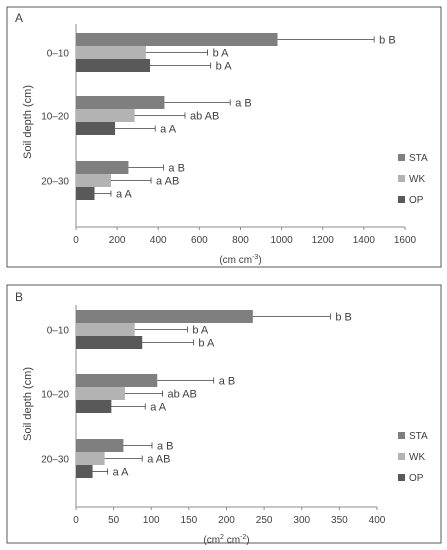  What do you see at coordinates (19, 297) in the screenshot?
I see `panel-label: B` at bounding box center [19, 297].